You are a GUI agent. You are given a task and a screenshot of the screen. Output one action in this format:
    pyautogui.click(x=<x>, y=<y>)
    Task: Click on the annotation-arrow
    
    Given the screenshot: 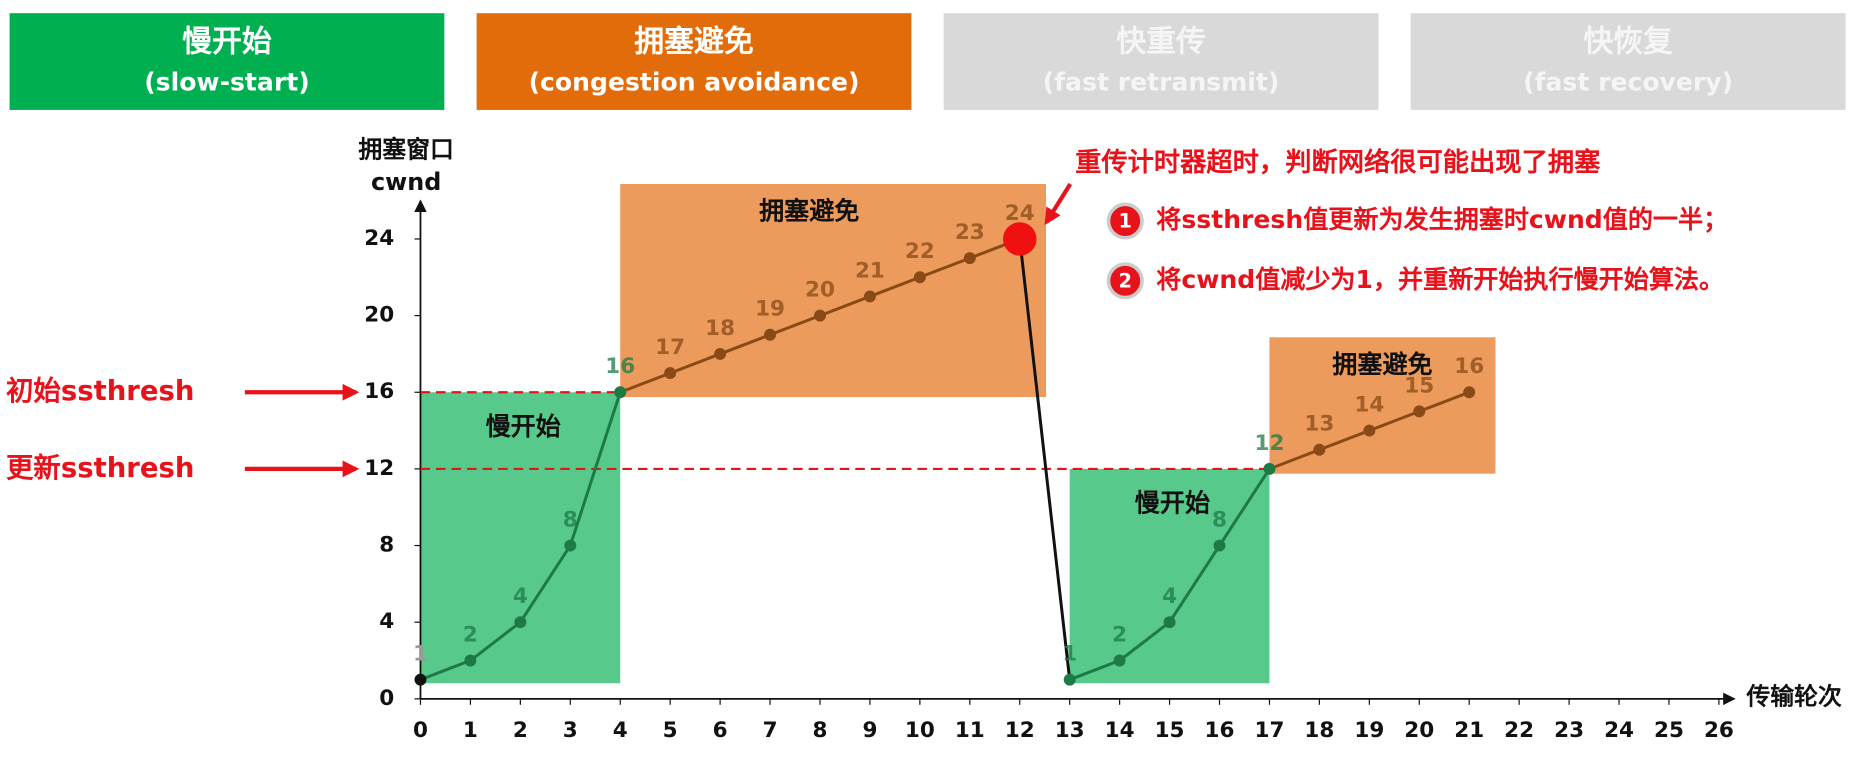 What is the action you would take?
    pyautogui.click(x=1058, y=204)
    